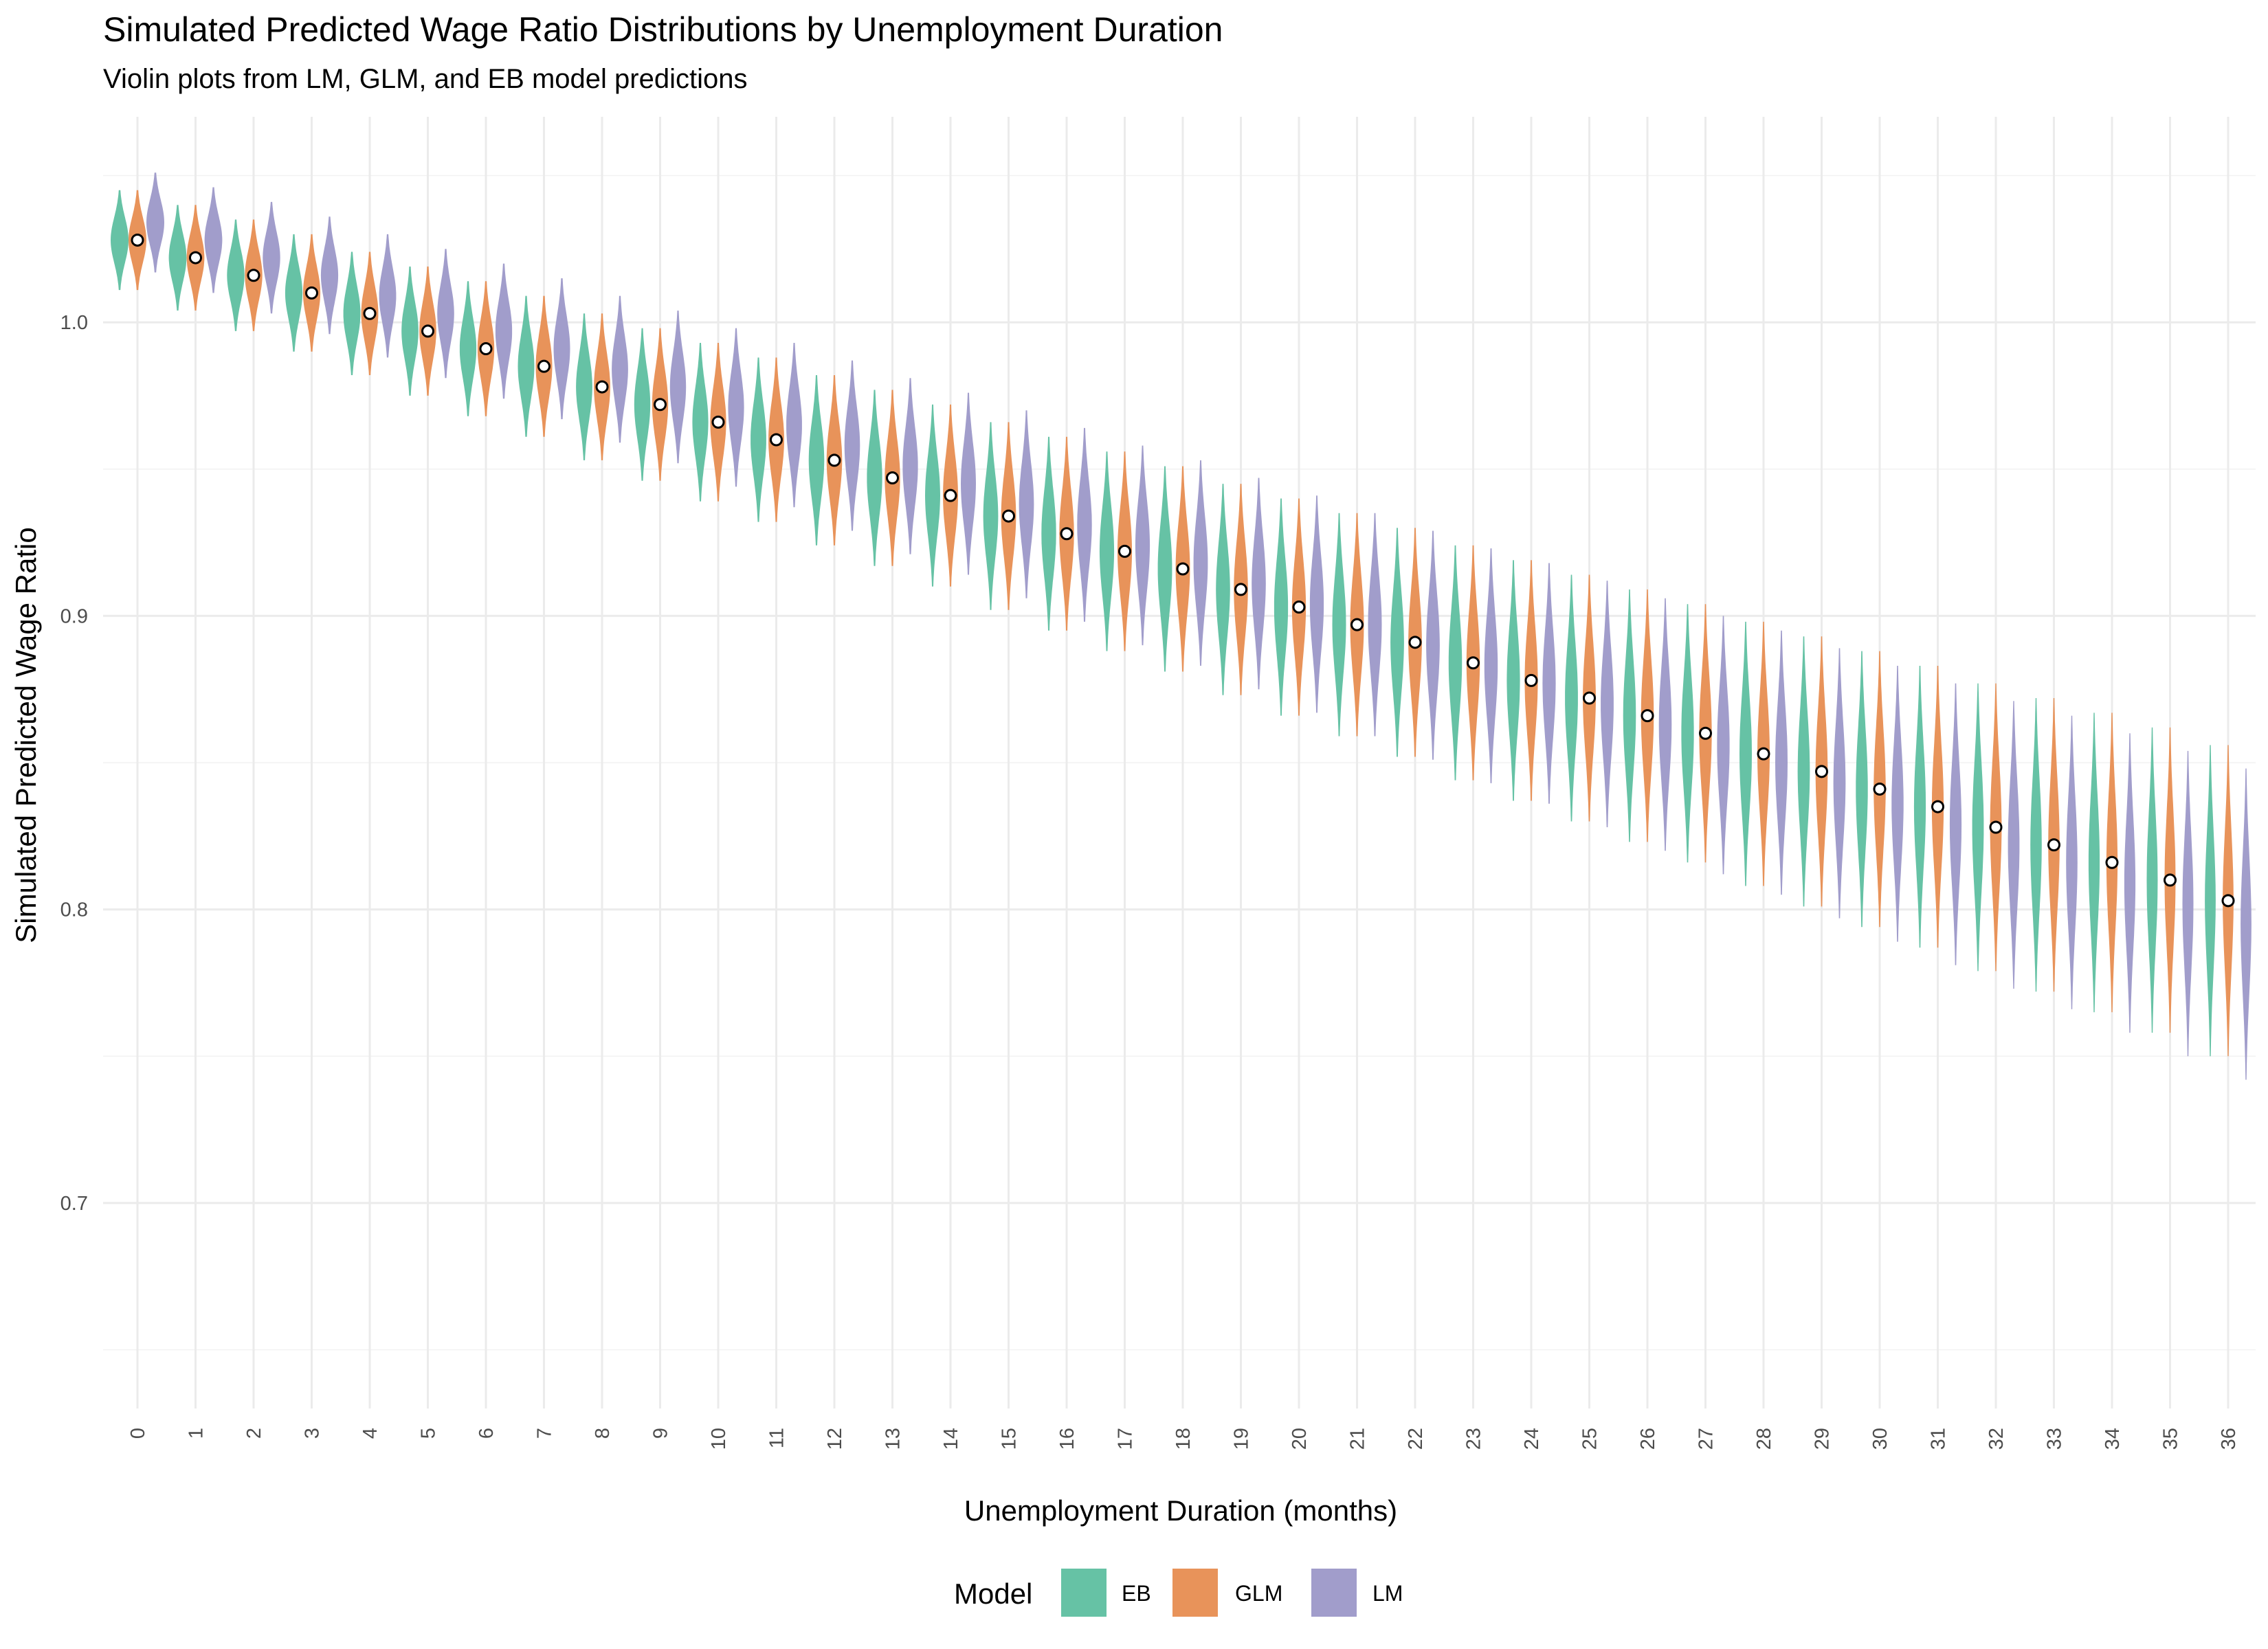  Describe the element at coordinates (74, 323) in the screenshot. I see `y-tick-label: 1.0` at that location.